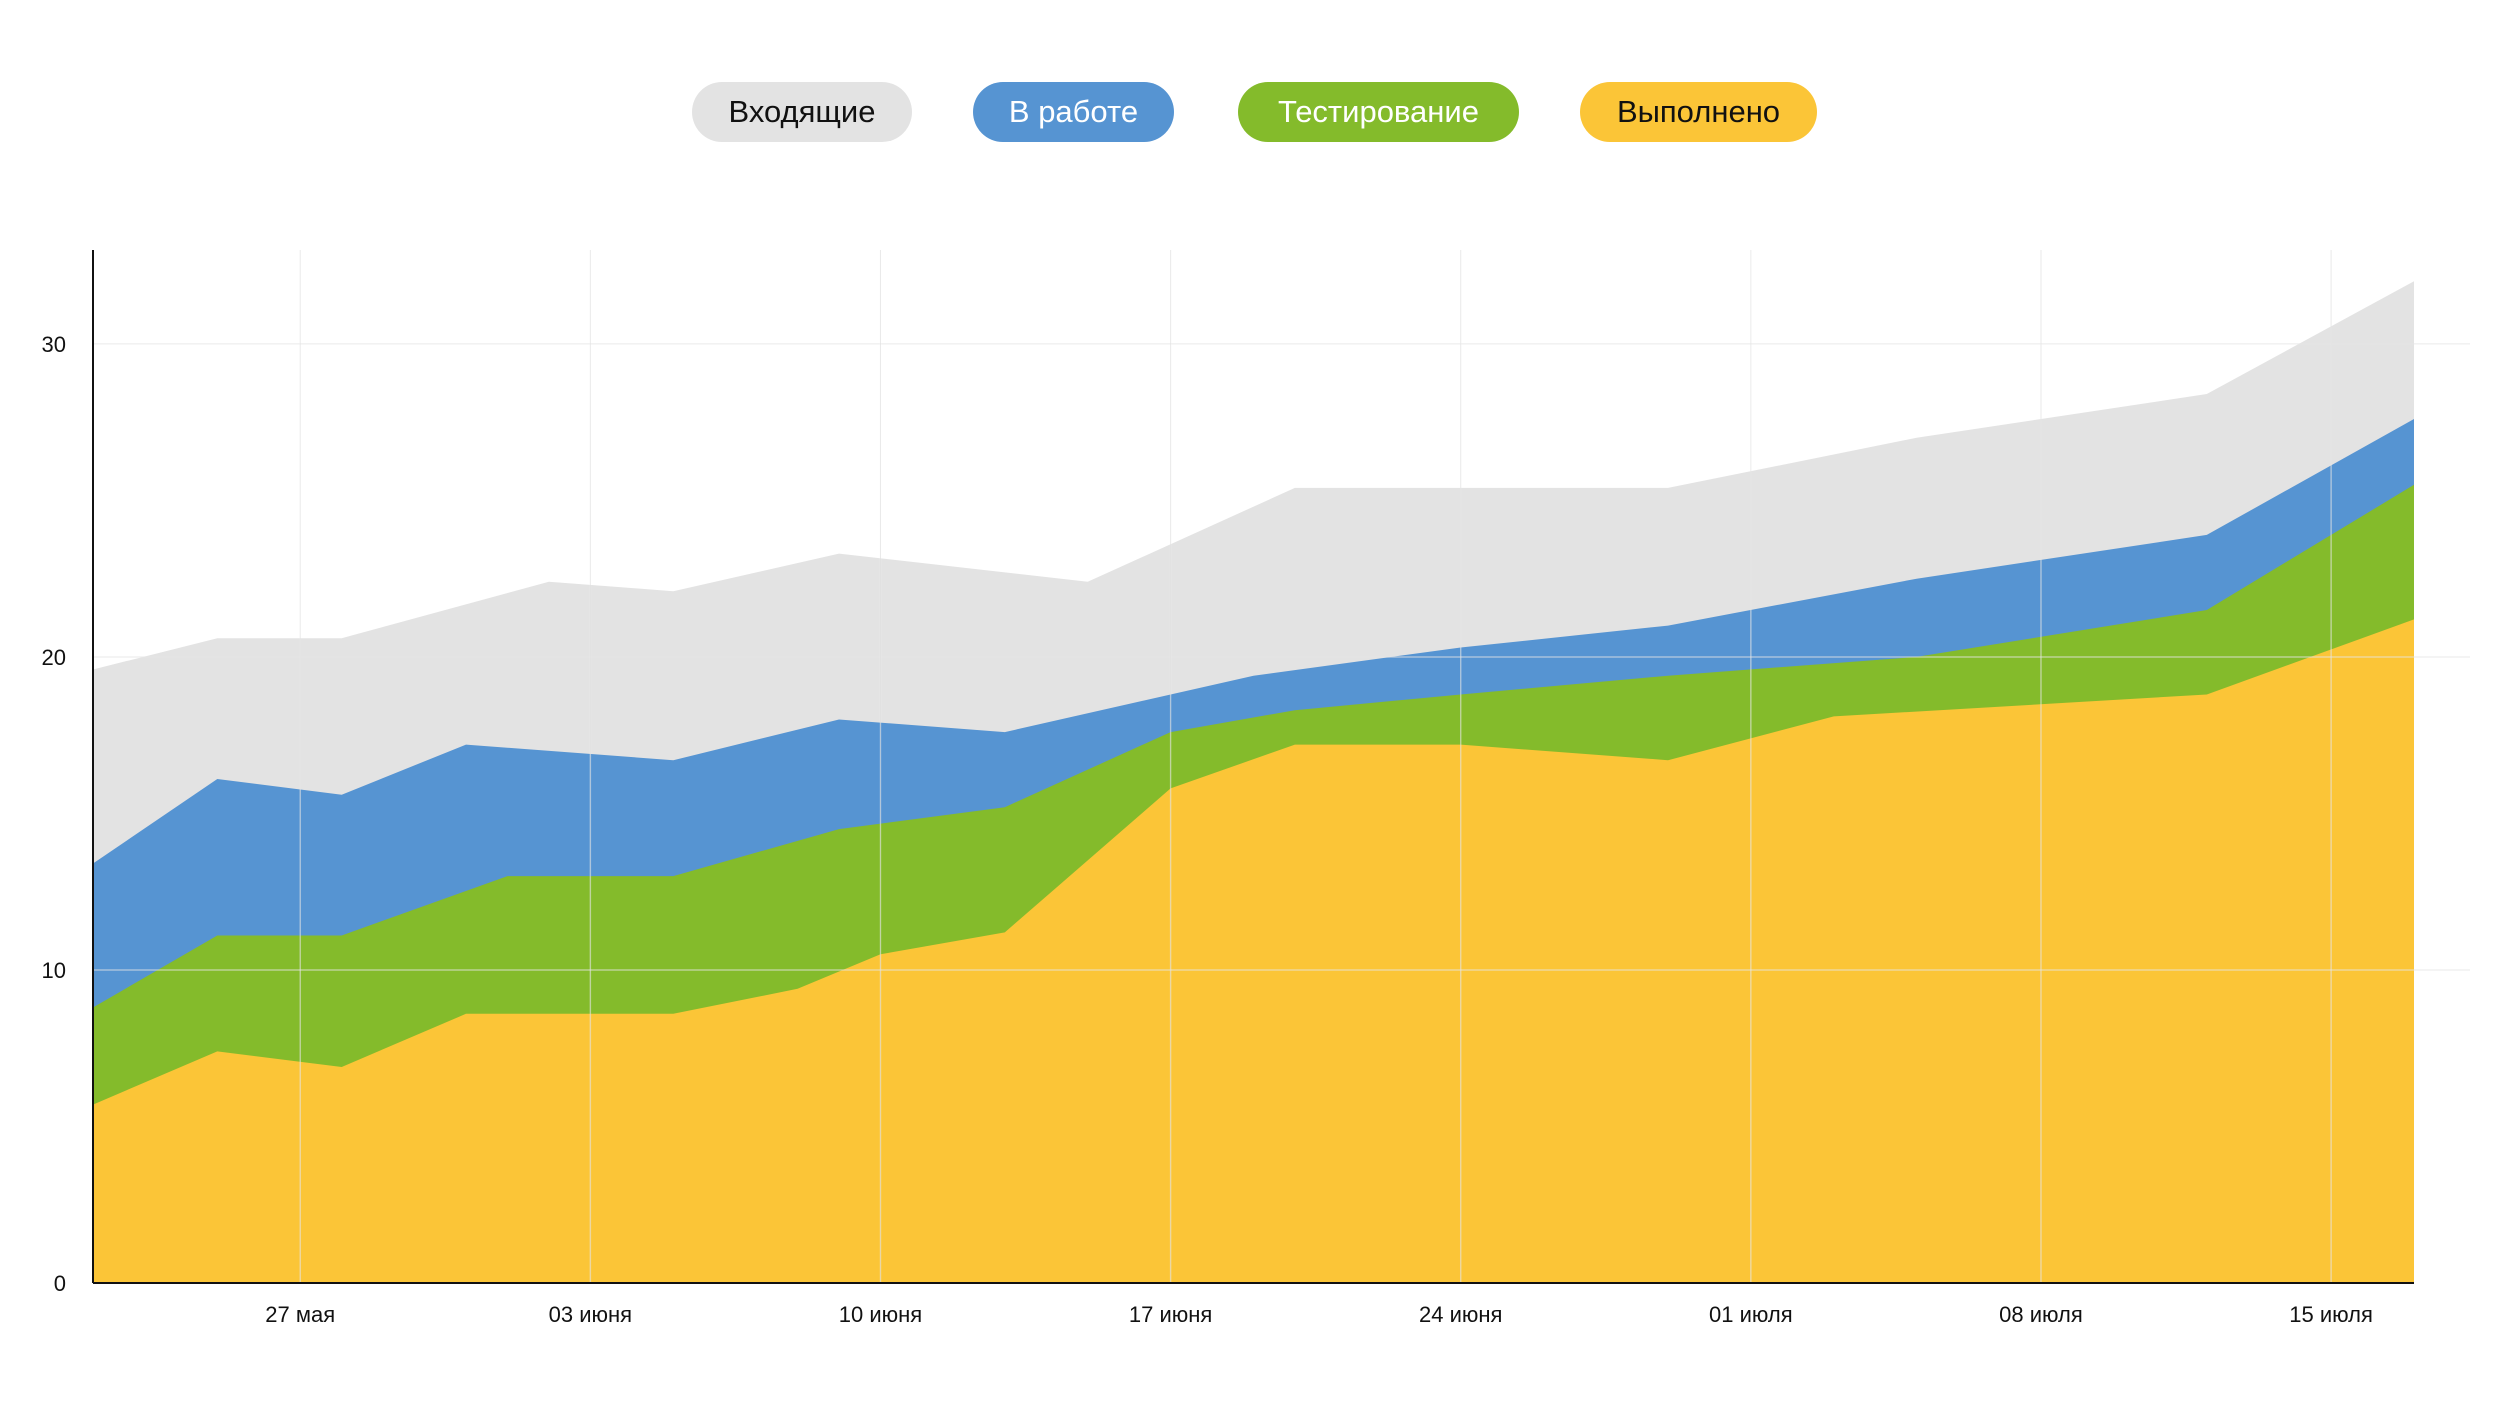 The height and width of the screenshot is (1406, 2500). I want to click on y-tick-label: 20, so click(54, 657).